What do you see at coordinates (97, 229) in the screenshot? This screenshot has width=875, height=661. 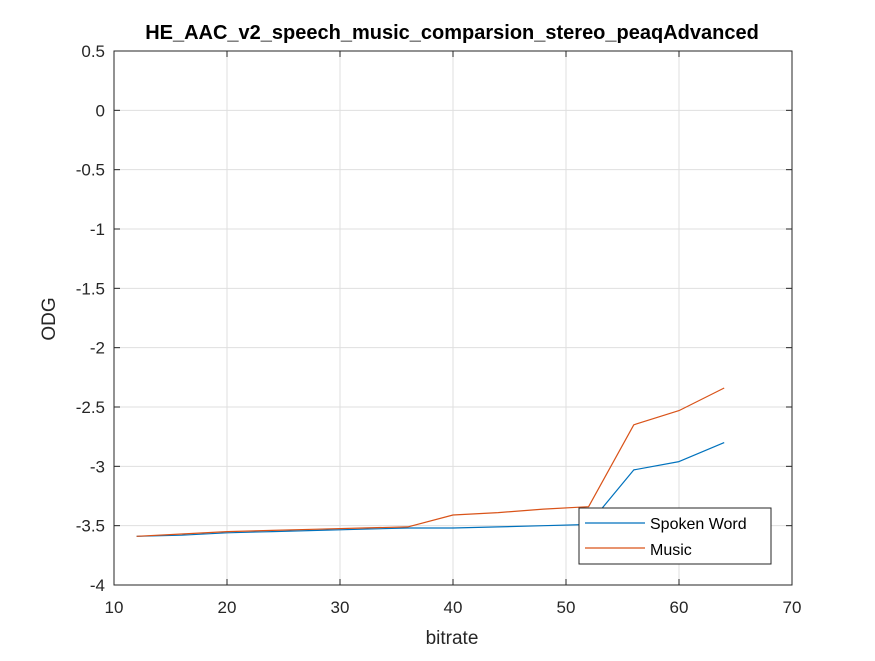 I see `y-tick-label: -1` at bounding box center [97, 229].